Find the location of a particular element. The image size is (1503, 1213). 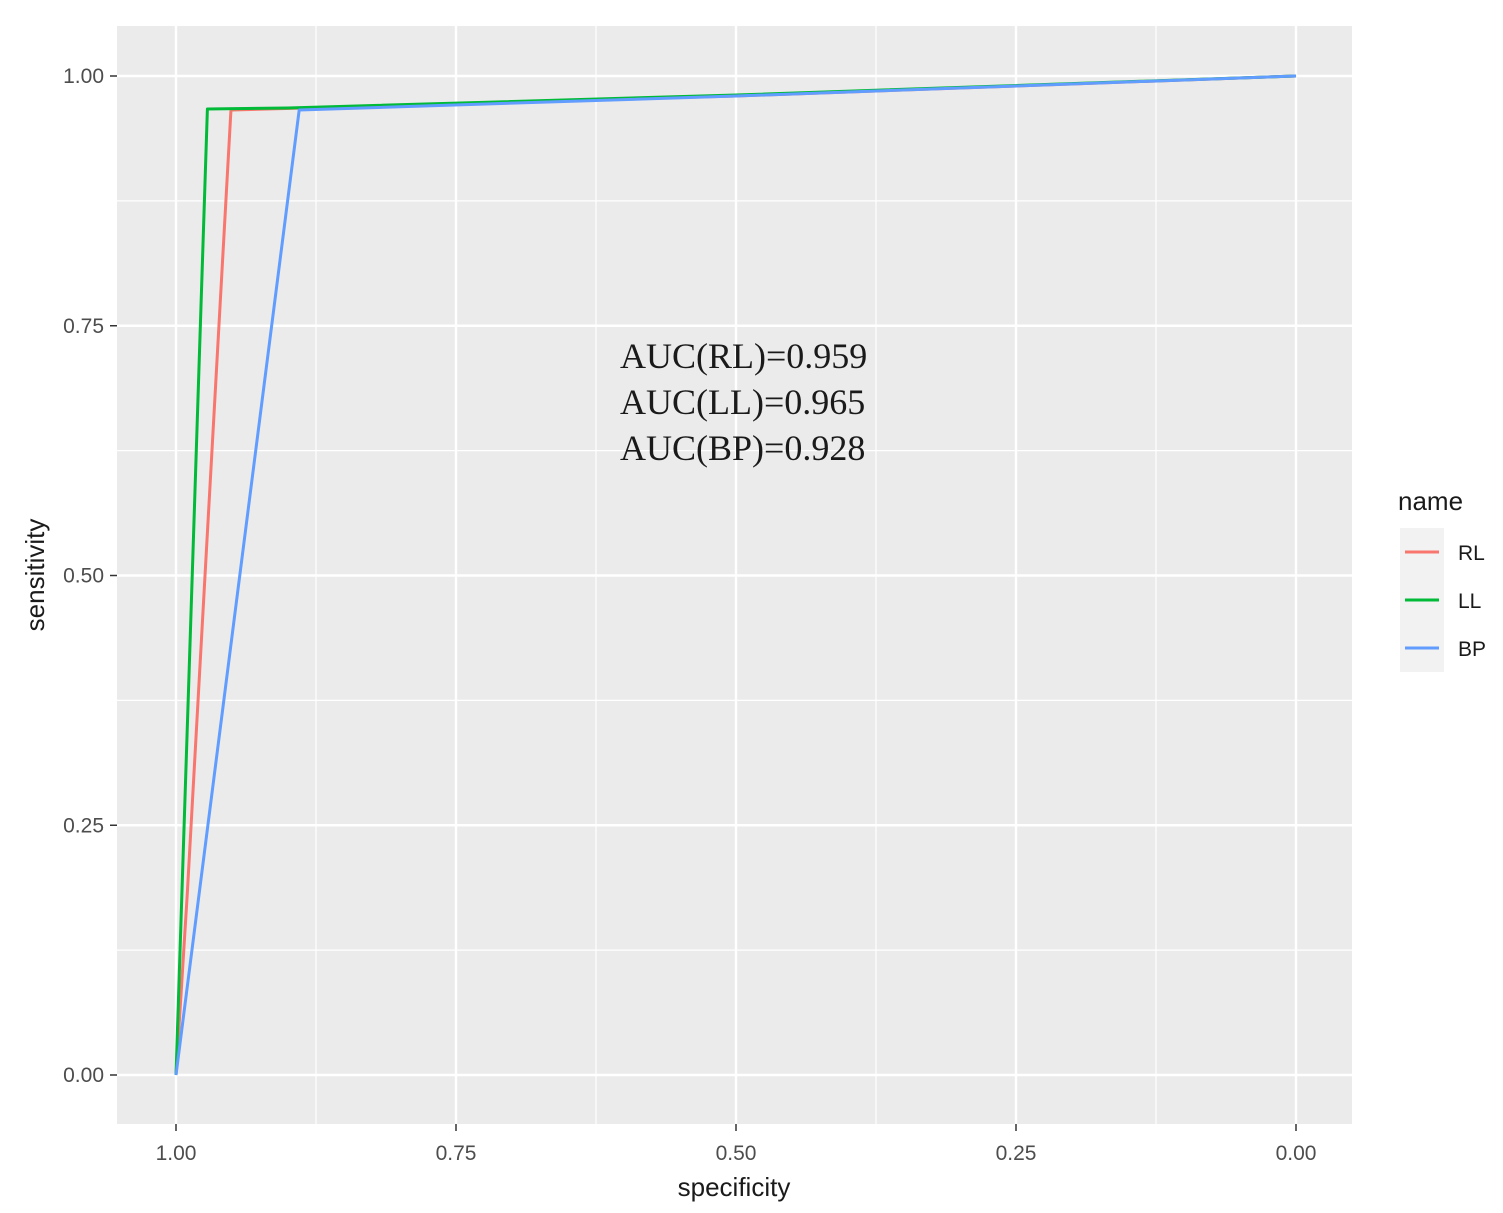

y-axis-title: sensitivity is located at coordinates (35, 575).